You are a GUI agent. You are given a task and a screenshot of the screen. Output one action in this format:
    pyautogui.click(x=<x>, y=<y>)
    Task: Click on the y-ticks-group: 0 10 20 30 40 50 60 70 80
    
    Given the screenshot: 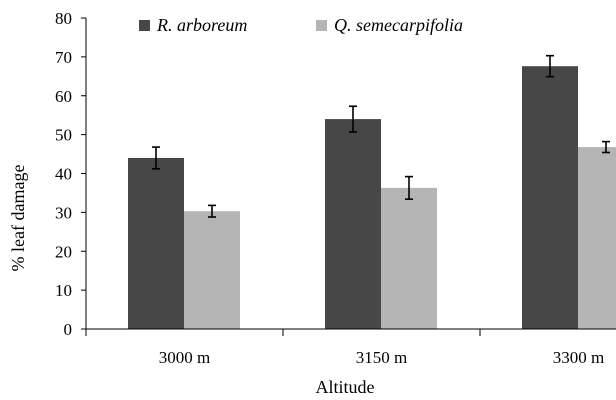 What is the action you would take?
    pyautogui.click(x=70, y=174)
    